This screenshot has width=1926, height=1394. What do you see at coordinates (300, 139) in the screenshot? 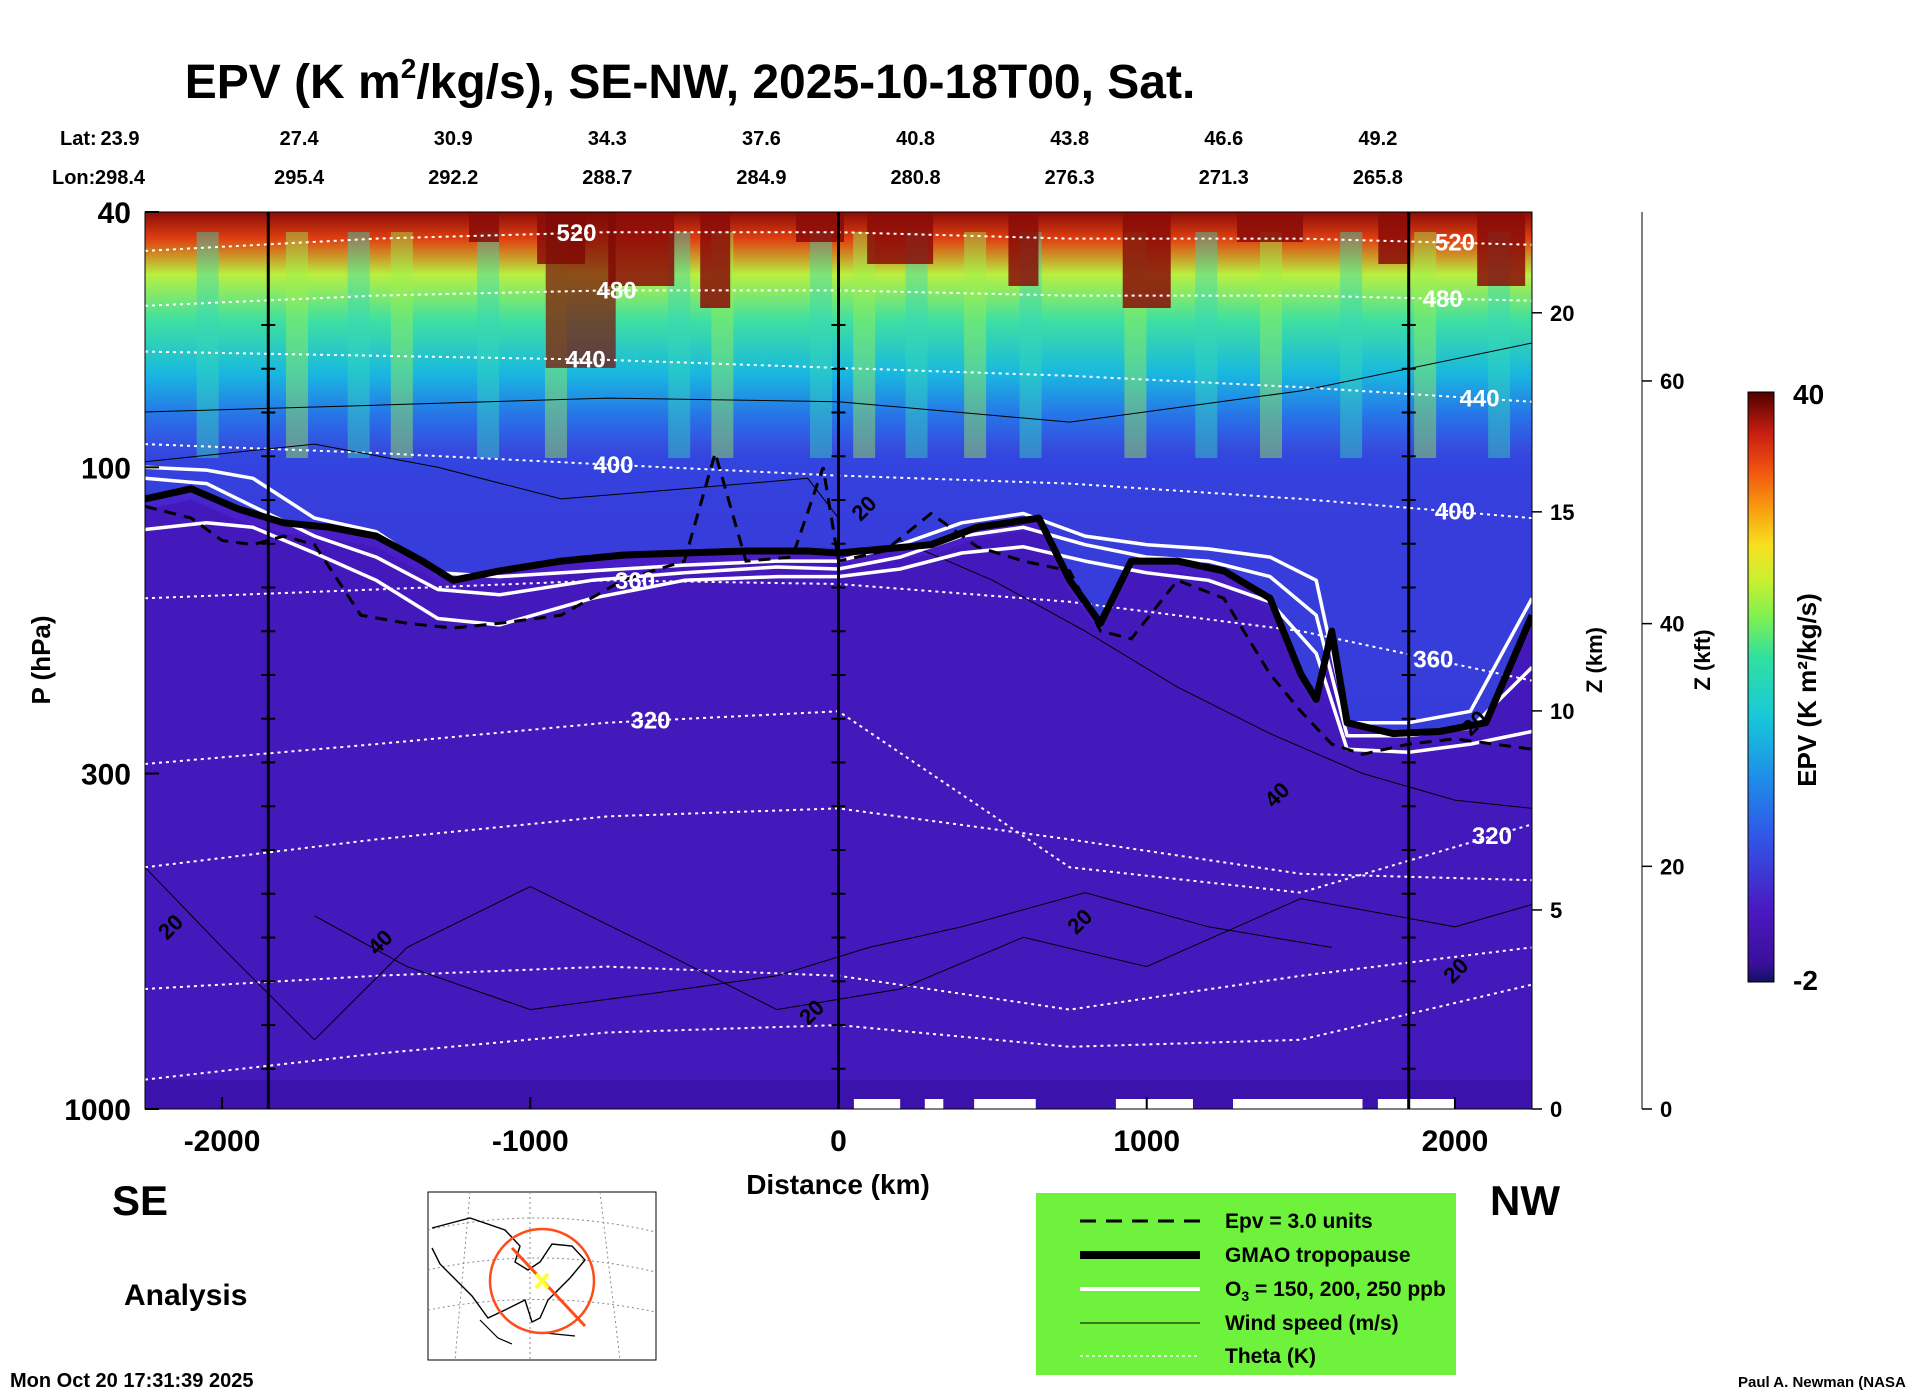
I see `lat-tick-label: 27.4` at bounding box center [300, 139].